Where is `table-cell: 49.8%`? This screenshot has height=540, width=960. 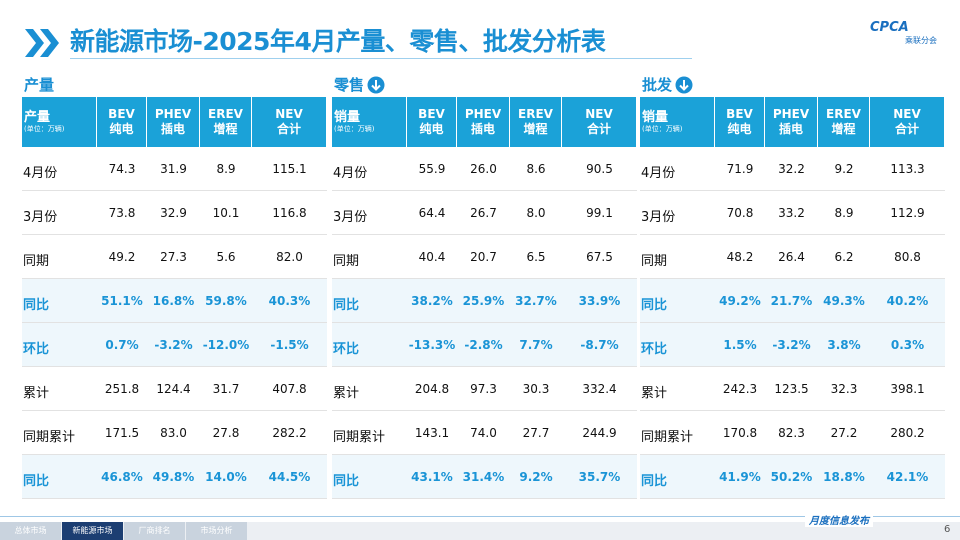
table-cell: 49.8% is located at coordinates (173, 477).